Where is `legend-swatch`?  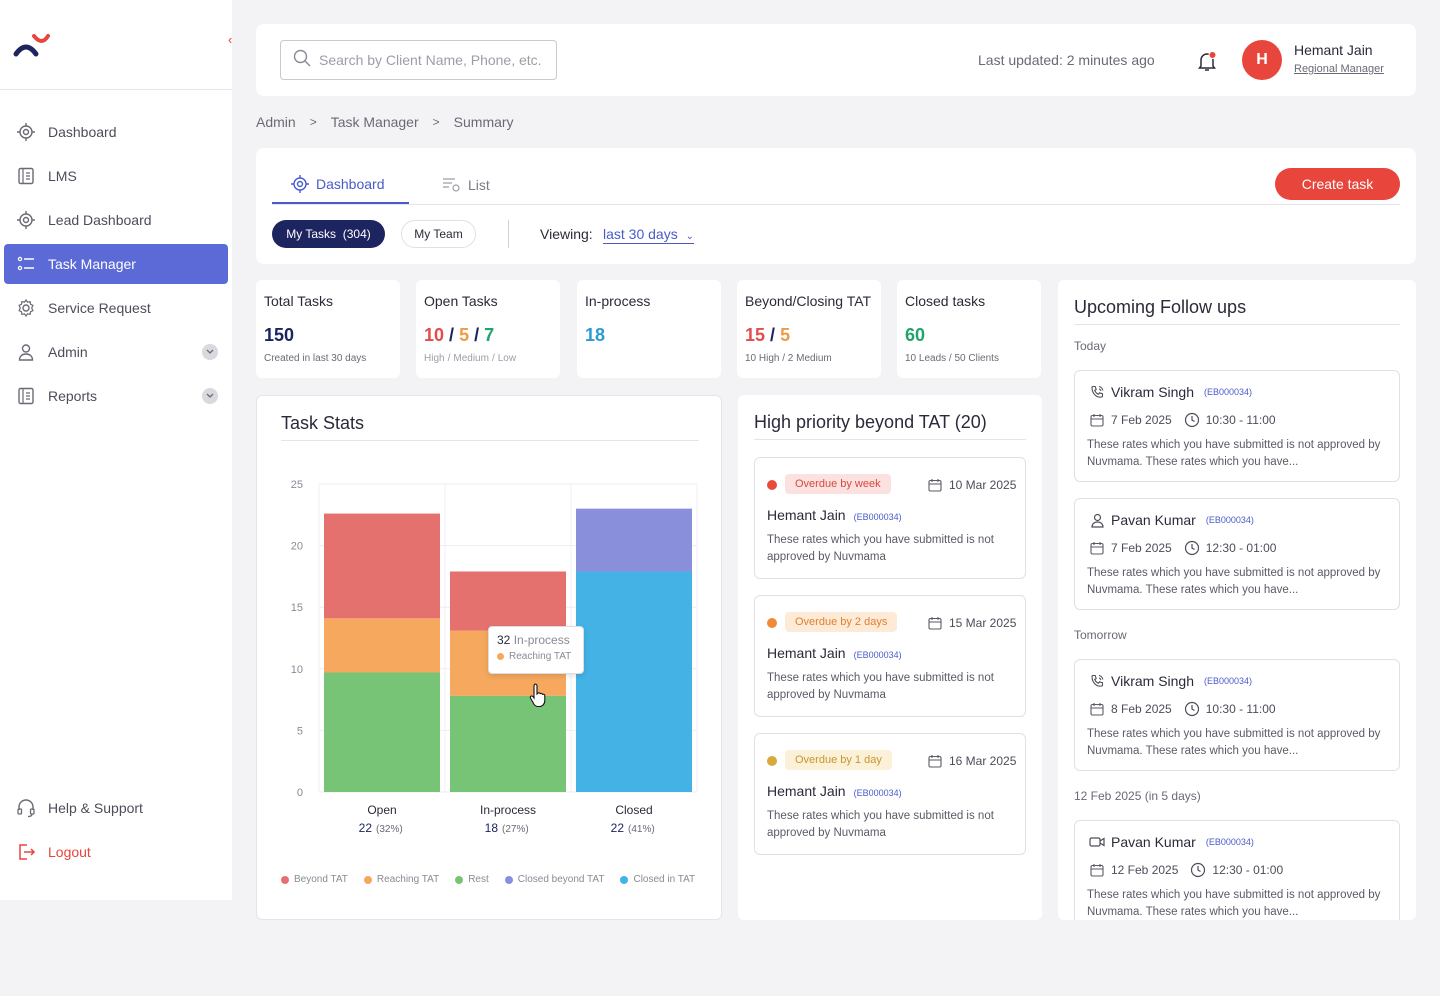 legend-swatch is located at coordinates (367, 879).